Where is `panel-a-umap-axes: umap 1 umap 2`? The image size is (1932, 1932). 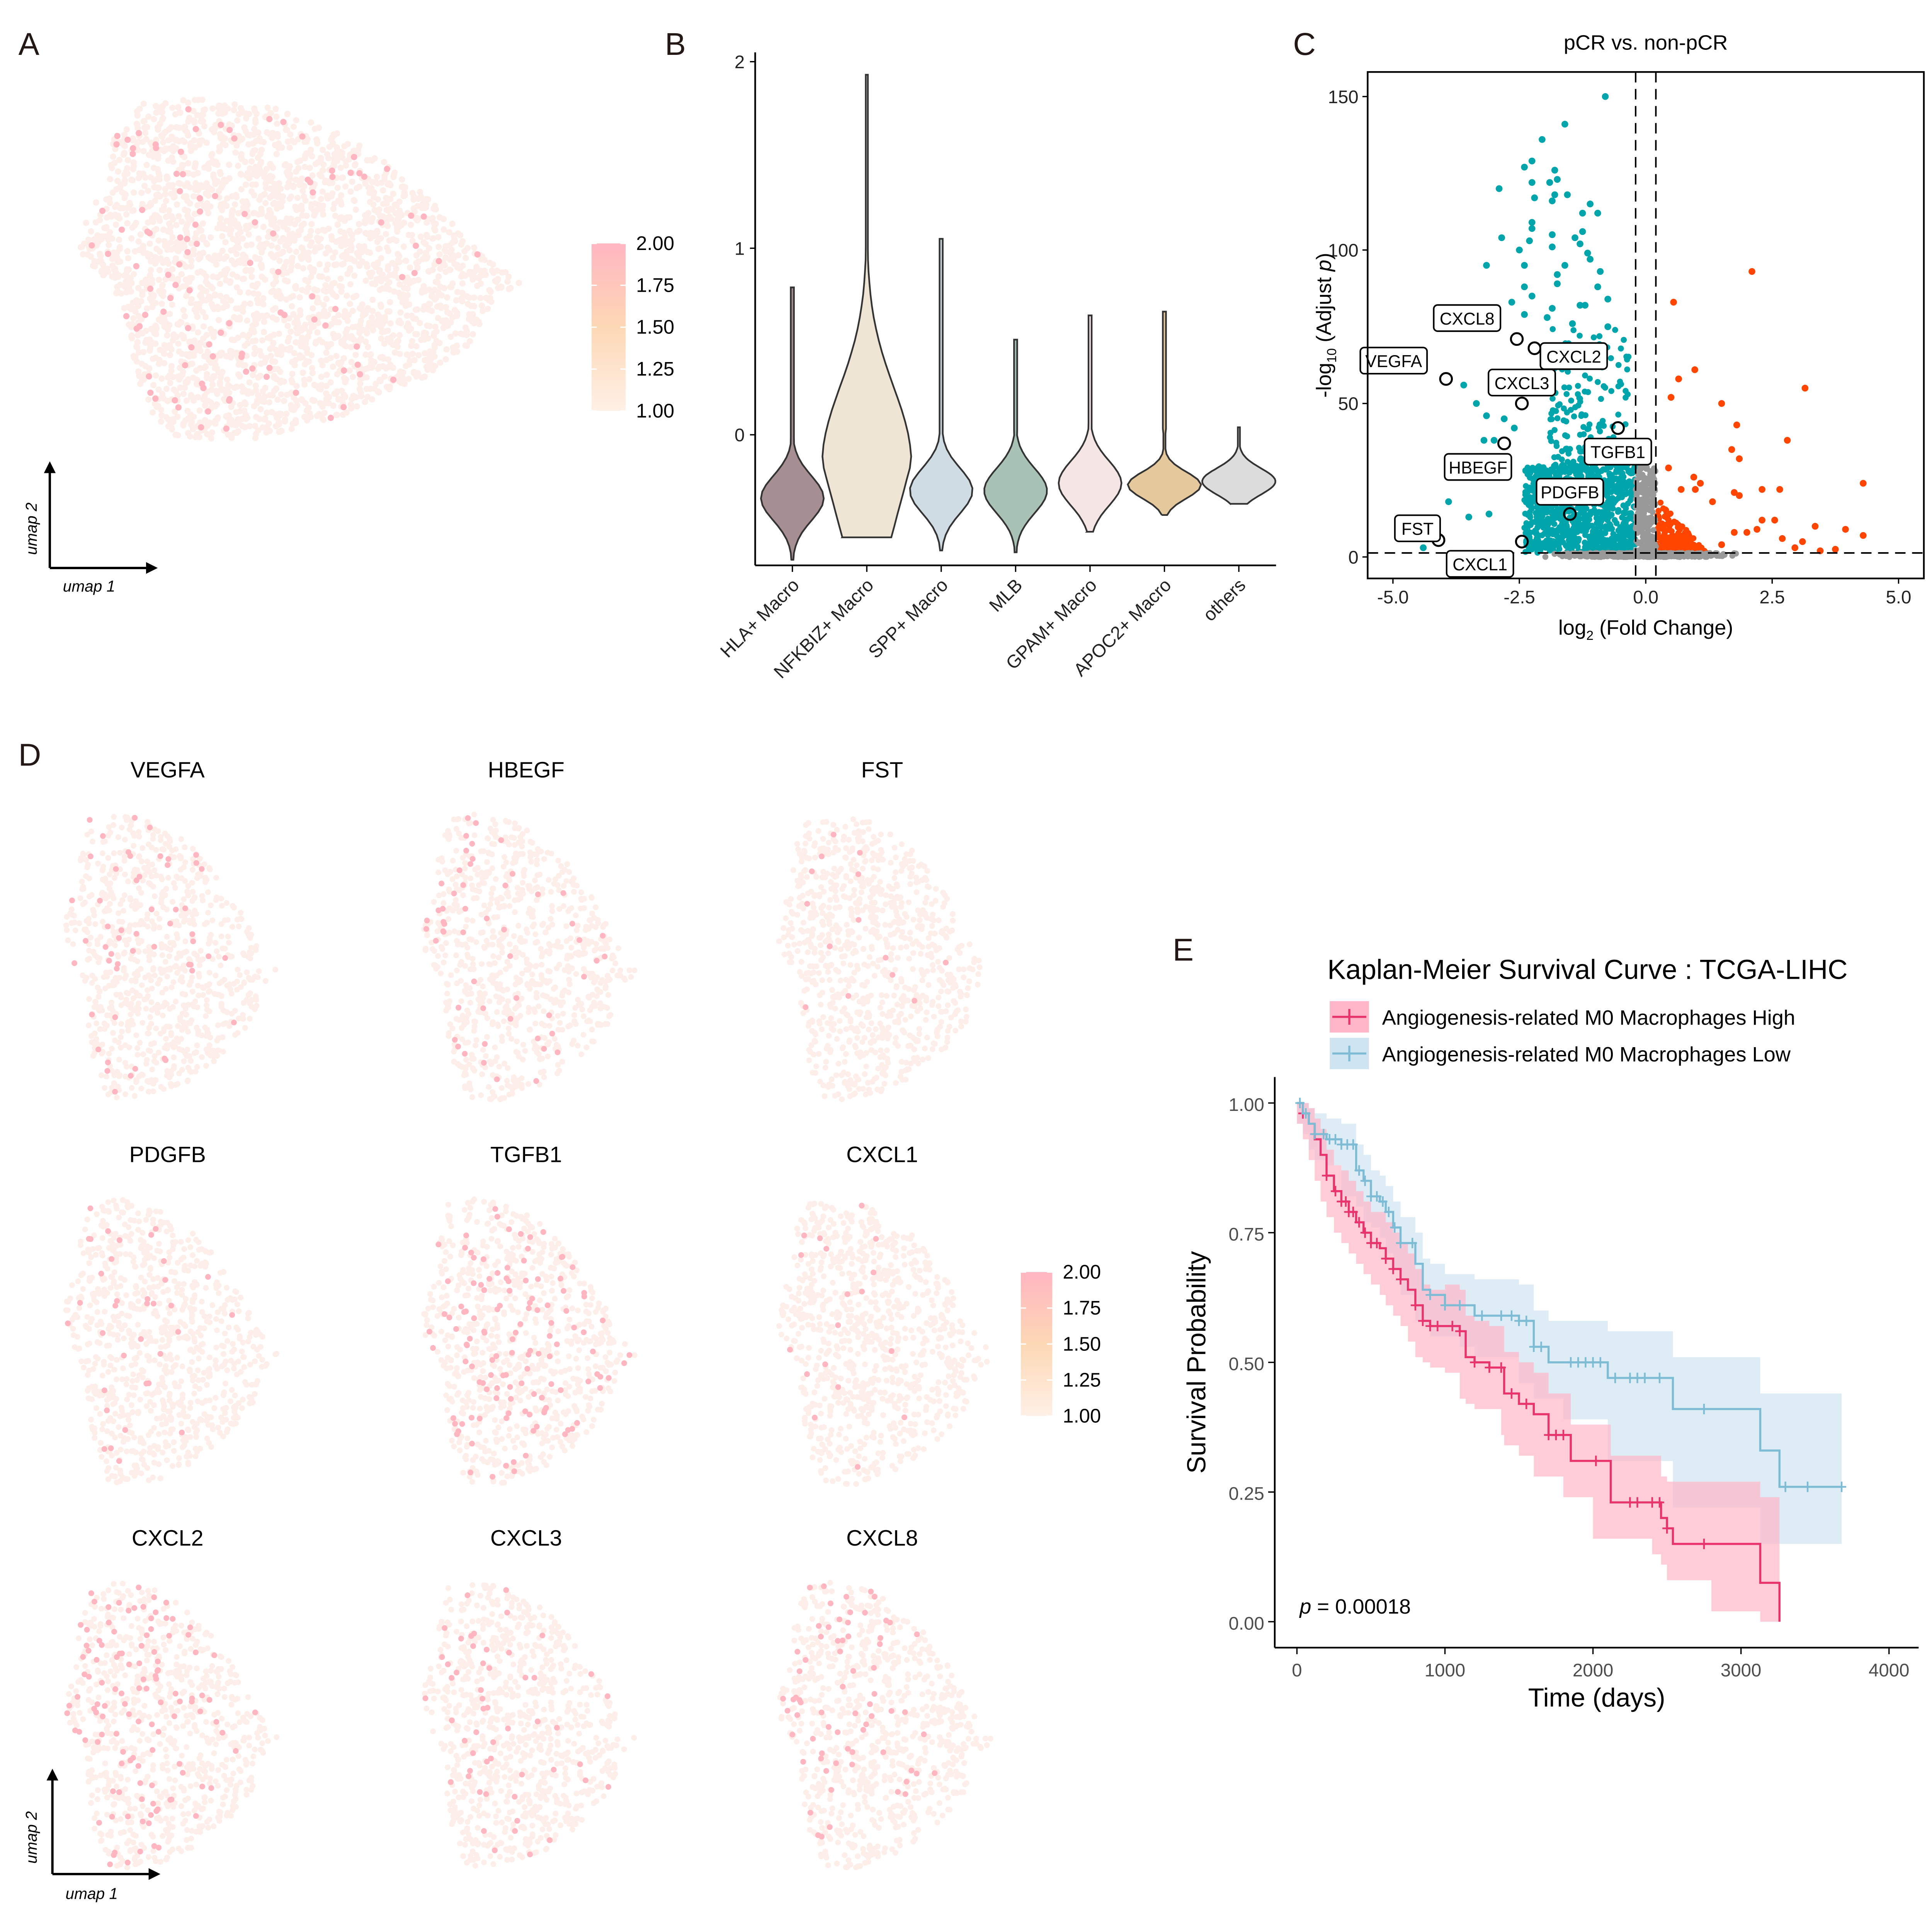 panel-a-umap-axes: umap 1 umap 2 is located at coordinates (90, 528).